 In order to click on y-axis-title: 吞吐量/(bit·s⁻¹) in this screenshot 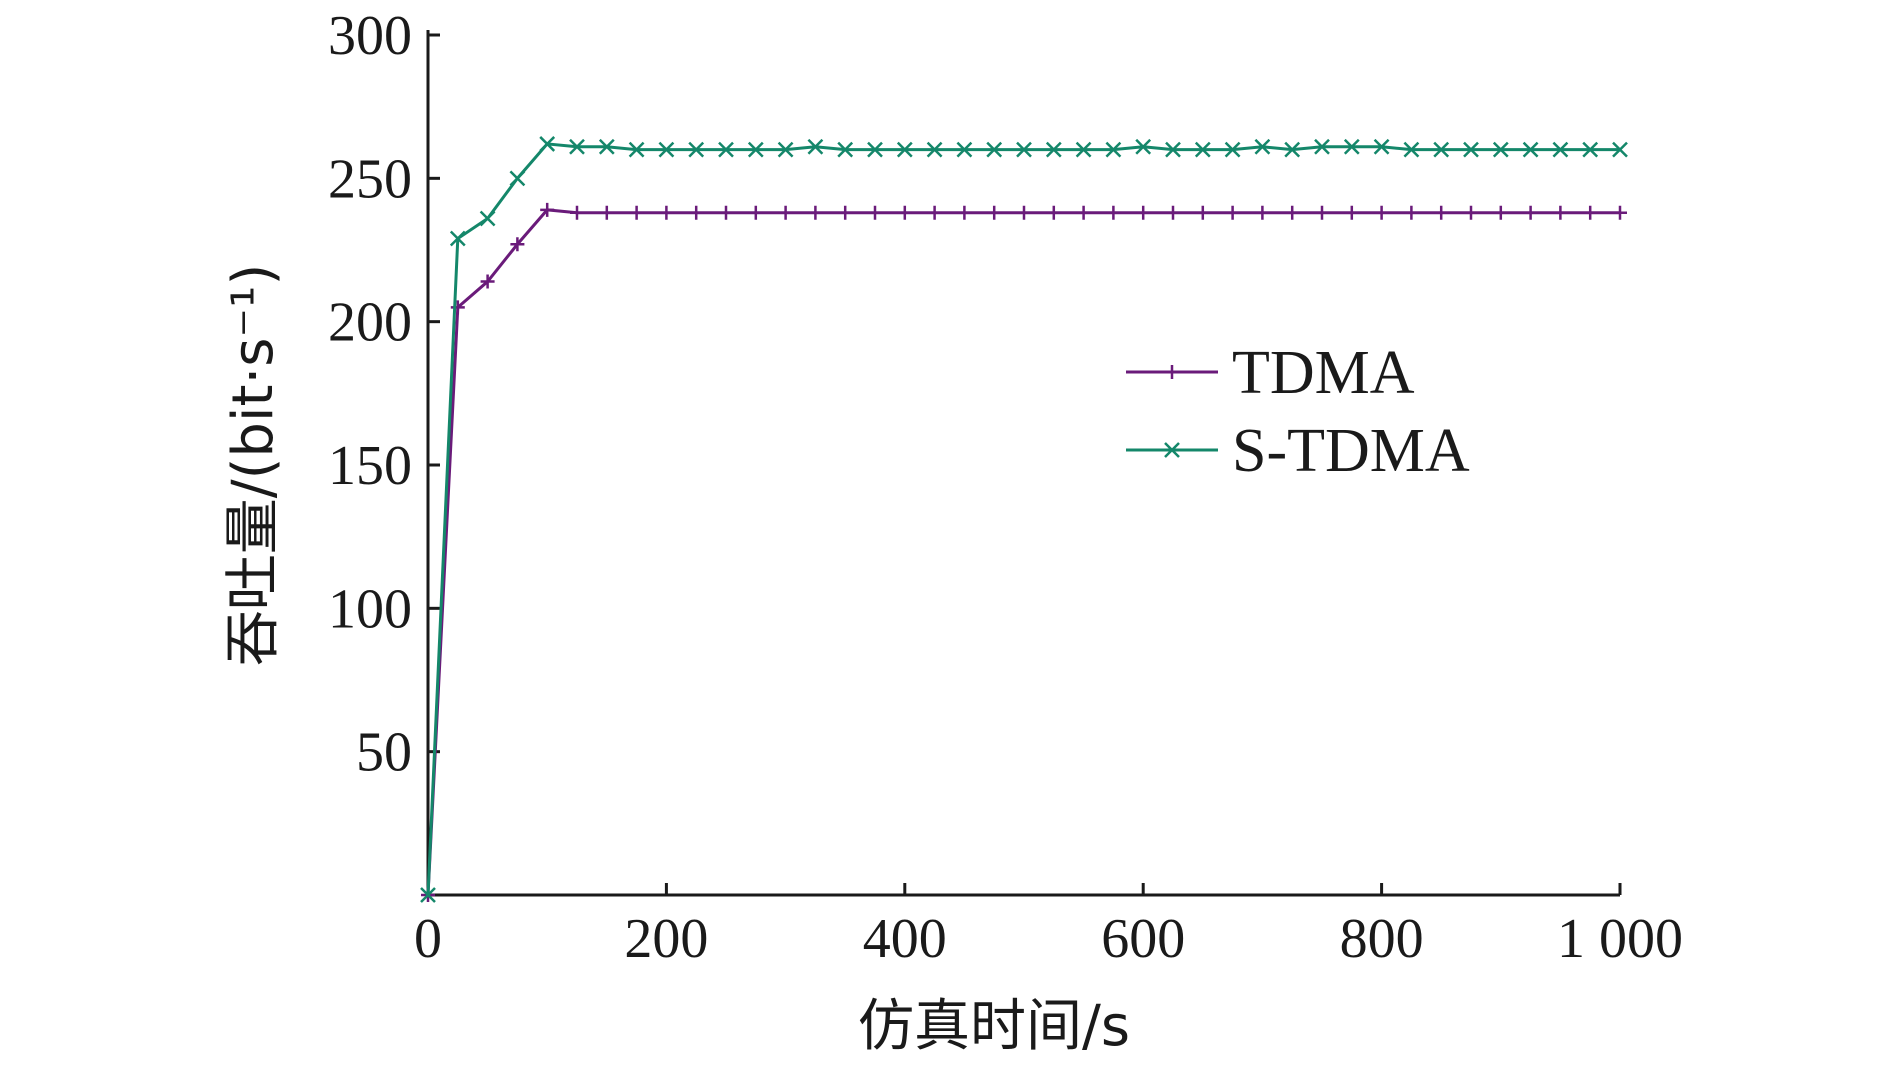, I will do `click(253, 465)`.